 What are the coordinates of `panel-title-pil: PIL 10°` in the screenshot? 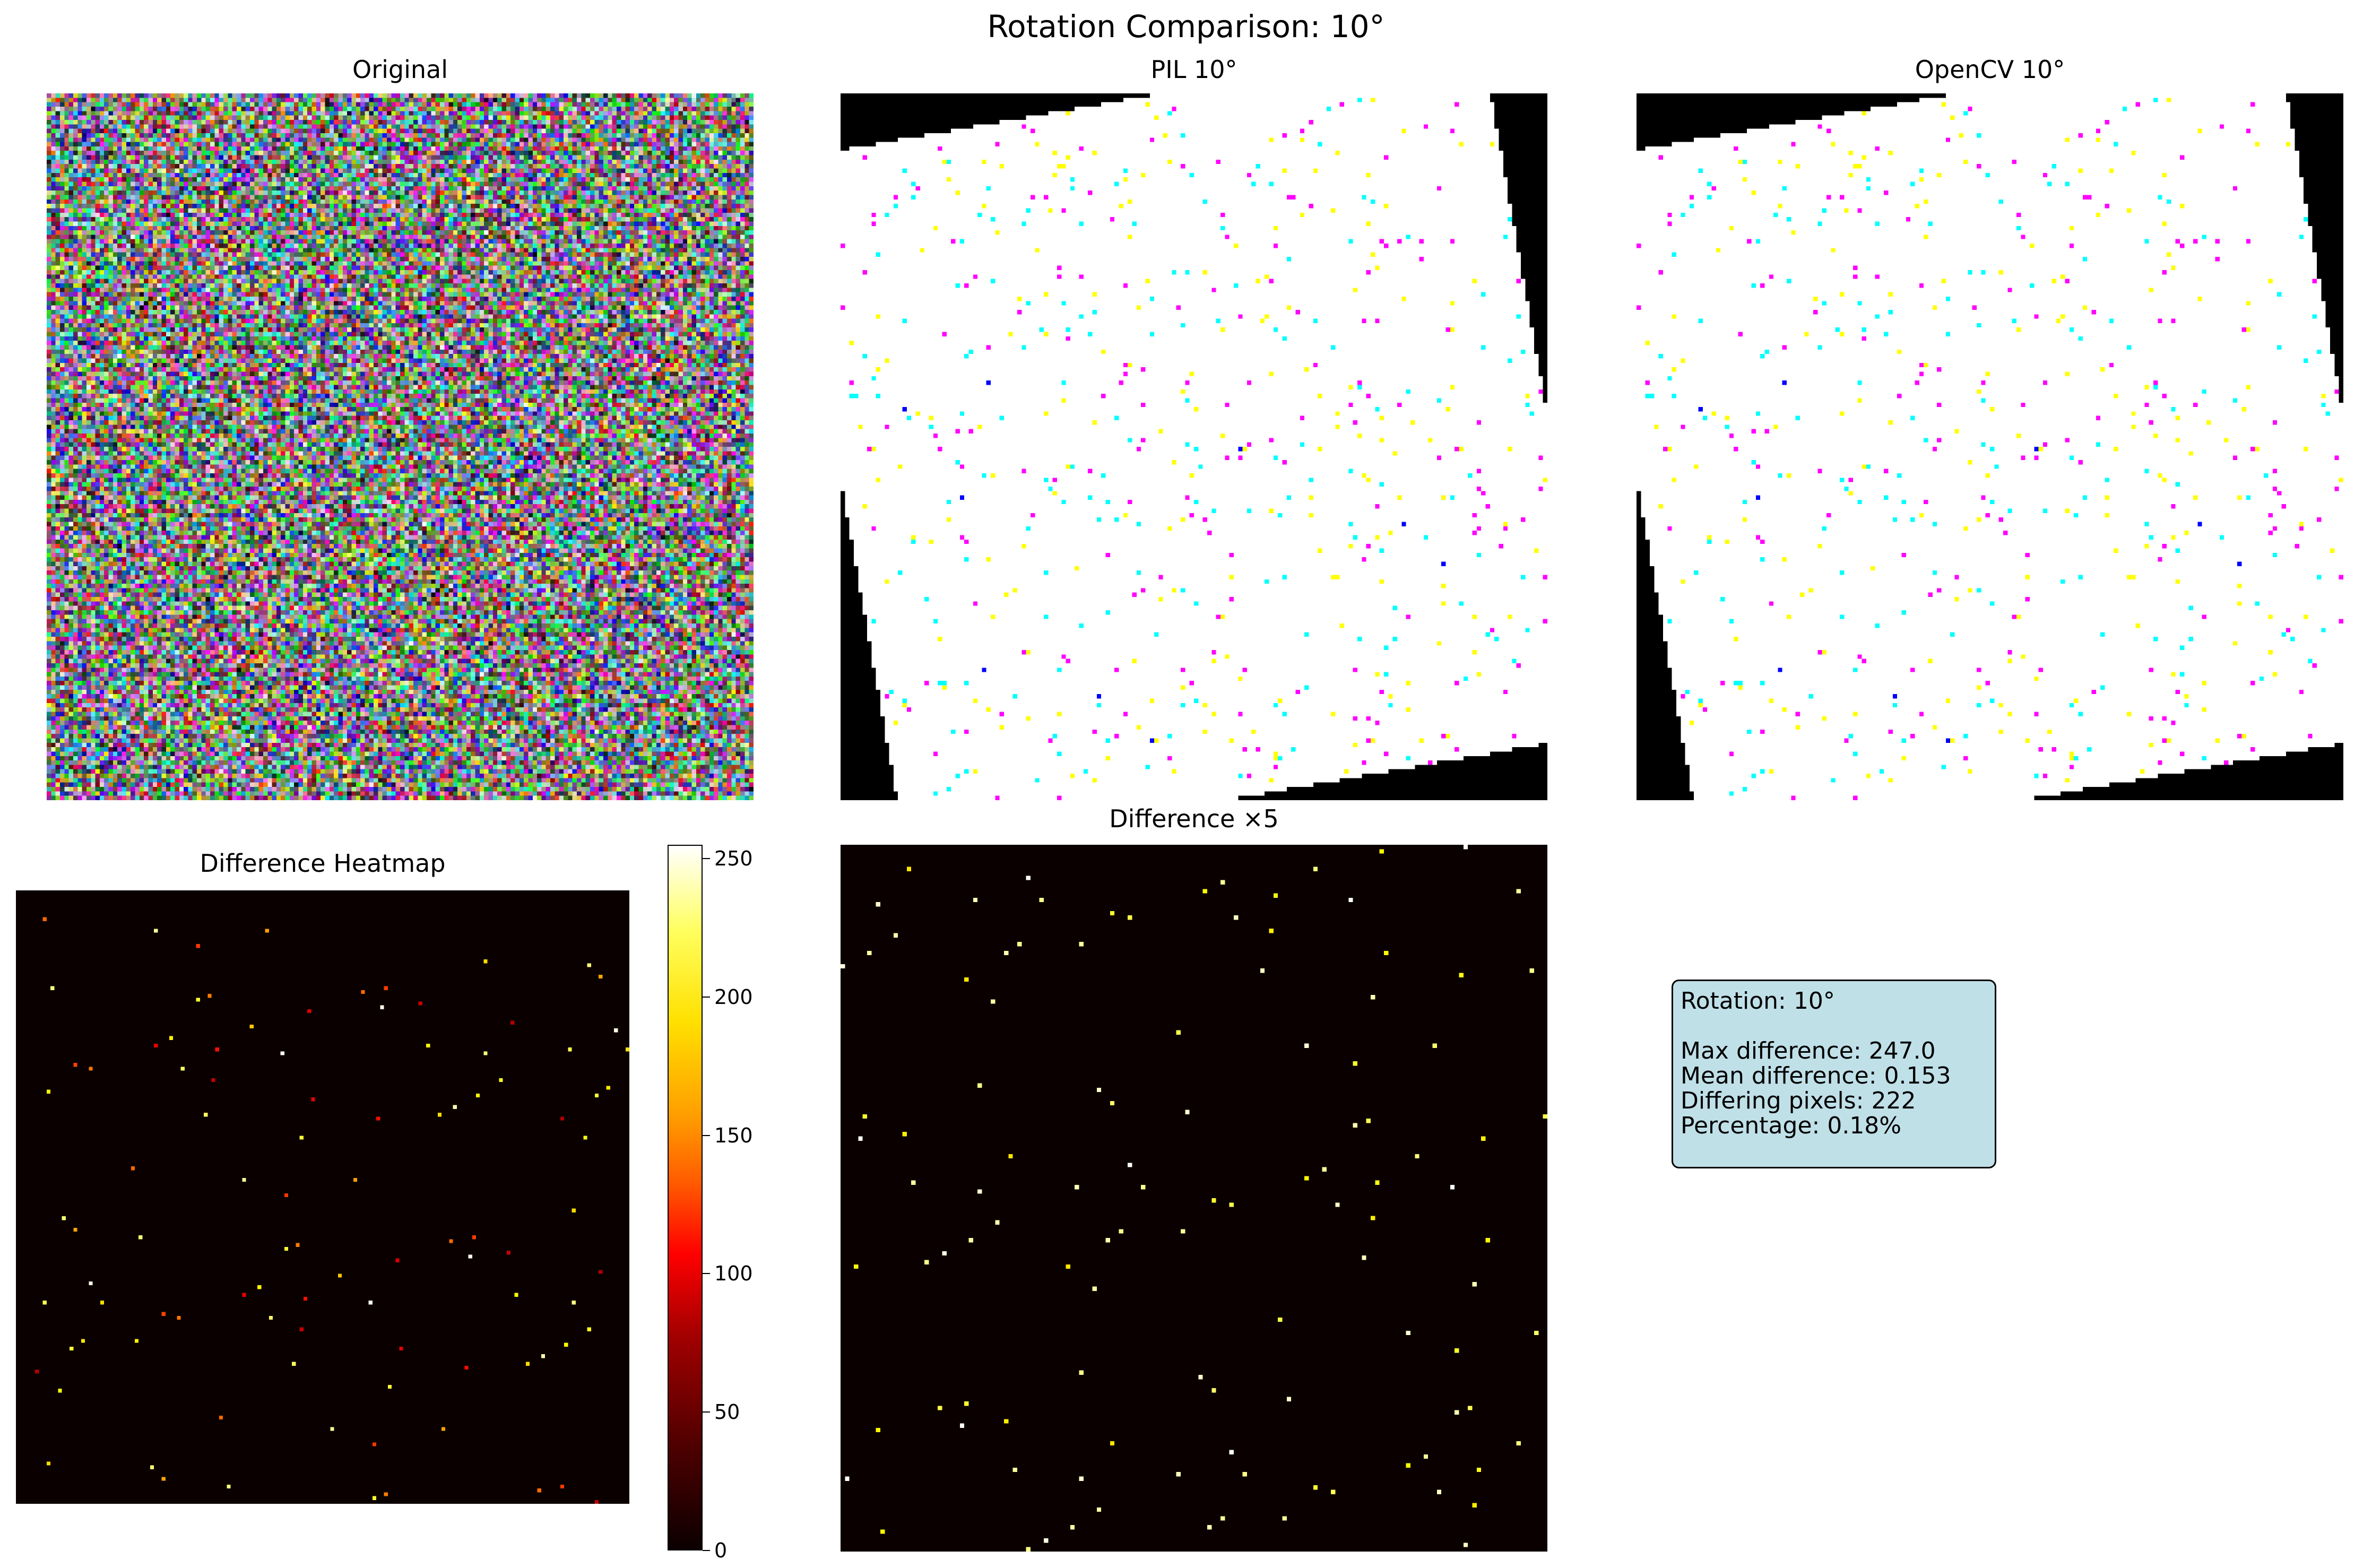 It's located at (1193, 69).